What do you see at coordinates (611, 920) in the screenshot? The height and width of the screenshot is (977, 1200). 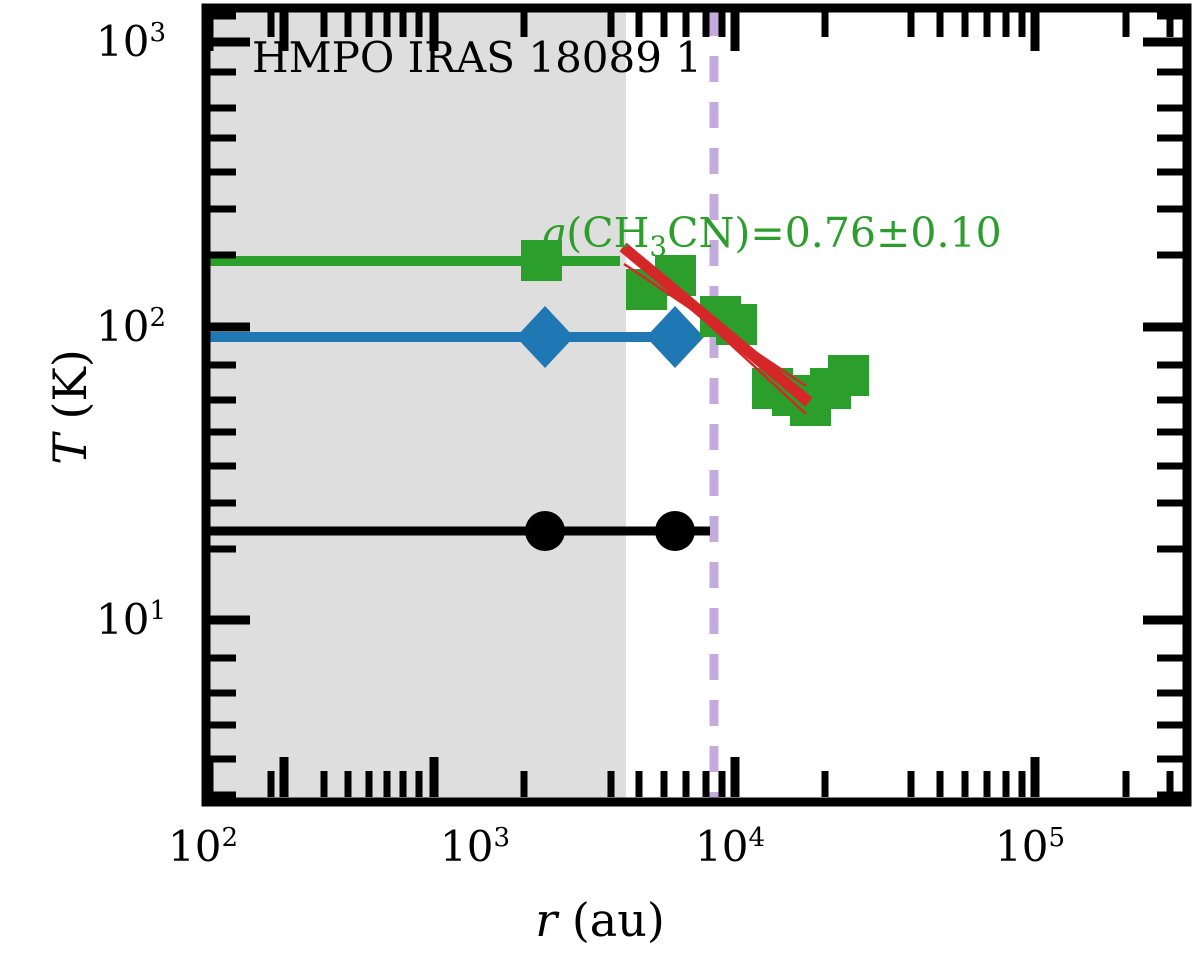 I see `x-axis-label-unit: (au)` at bounding box center [611, 920].